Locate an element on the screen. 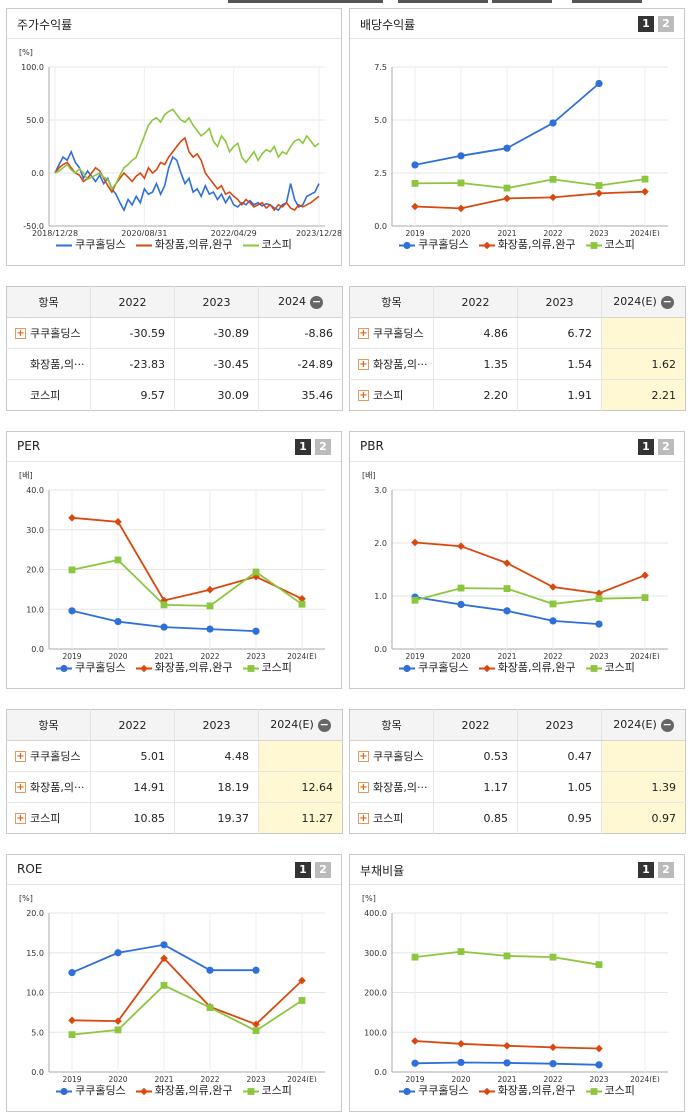 This screenshot has width=691, height=1115. series-line is located at coordinates (187, 1010).